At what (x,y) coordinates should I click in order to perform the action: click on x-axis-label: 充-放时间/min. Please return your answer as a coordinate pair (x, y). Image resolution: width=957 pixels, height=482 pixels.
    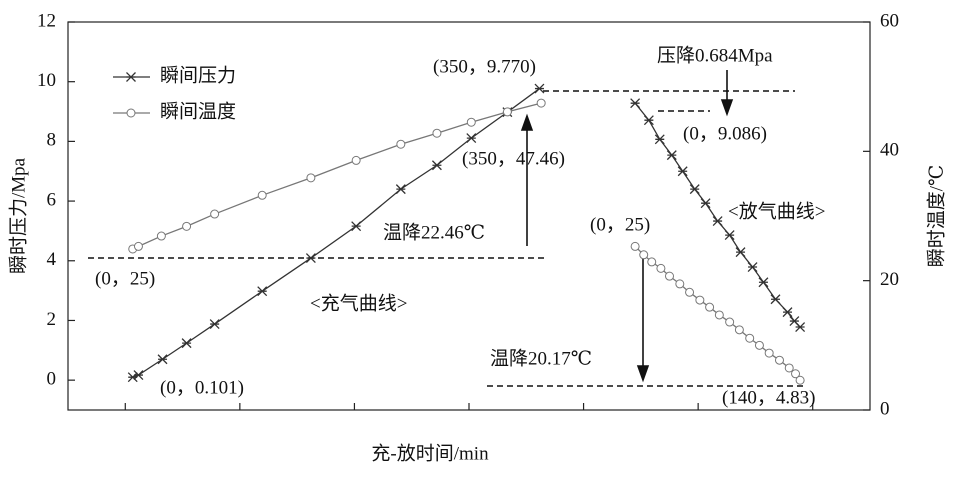
    Looking at the image, I should click on (430, 453).